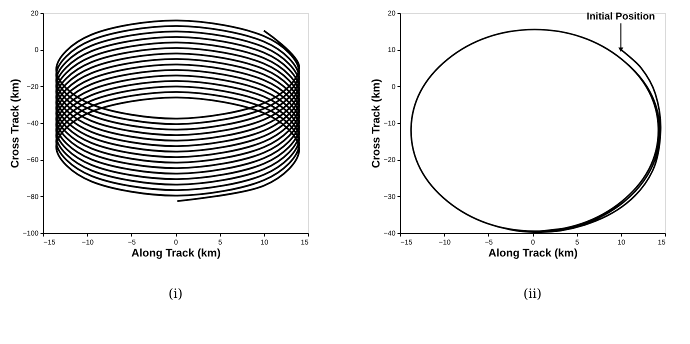 Image resolution: width=690 pixels, height=344 pixels. Describe the element at coordinates (175, 294) in the screenshot. I see `text: (i)` at that location.